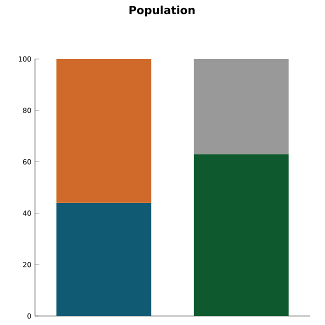  Describe the element at coordinates (162, 11) in the screenshot. I see `chart-title: Population` at that location.